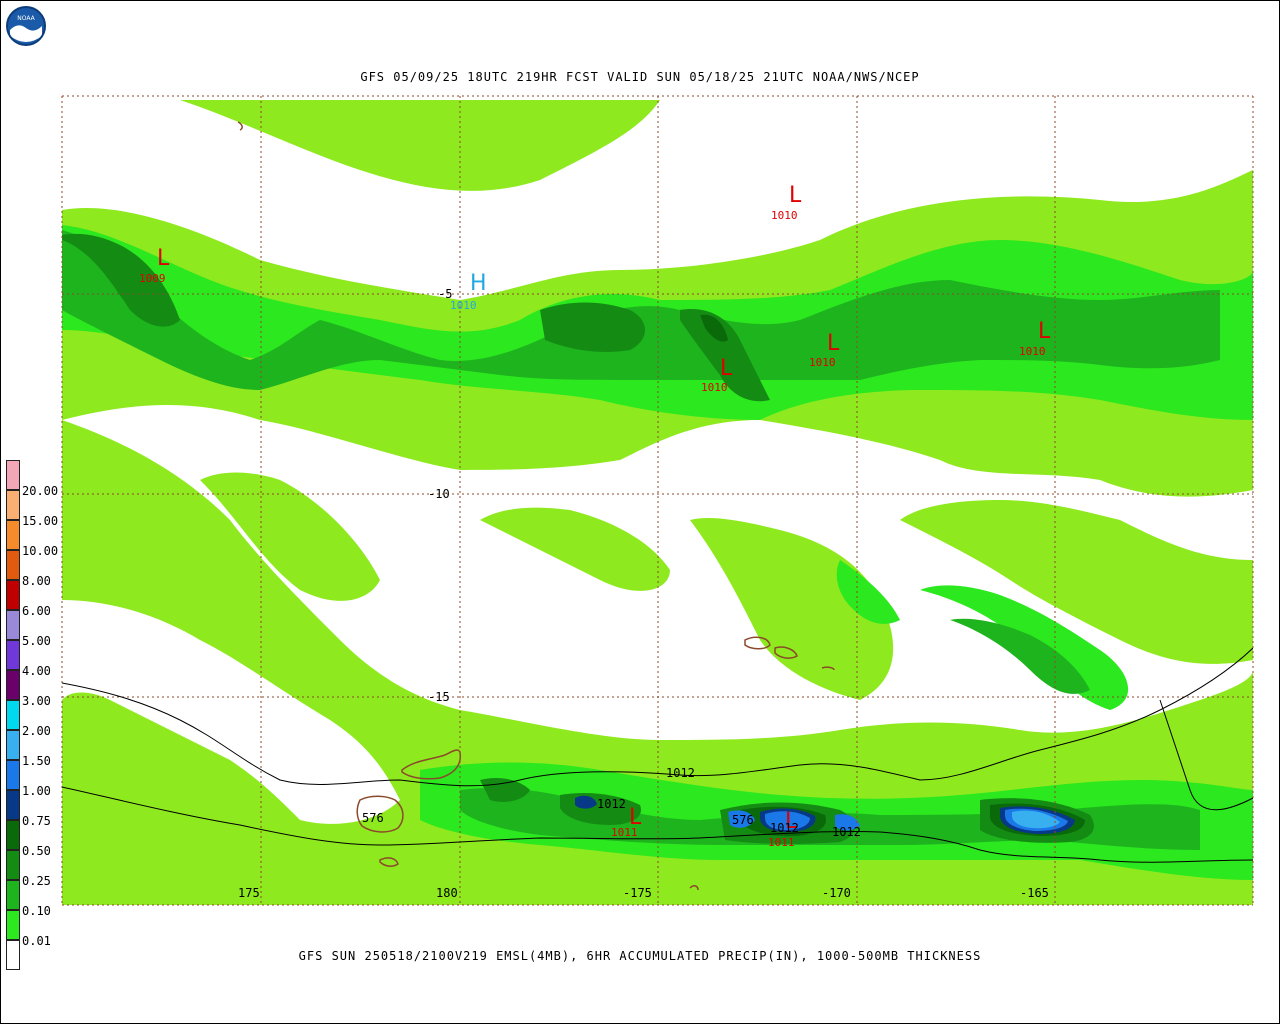  What do you see at coordinates (26, 26) in the screenshot?
I see `noaa-logo: NOAA` at bounding box center [26, 26].